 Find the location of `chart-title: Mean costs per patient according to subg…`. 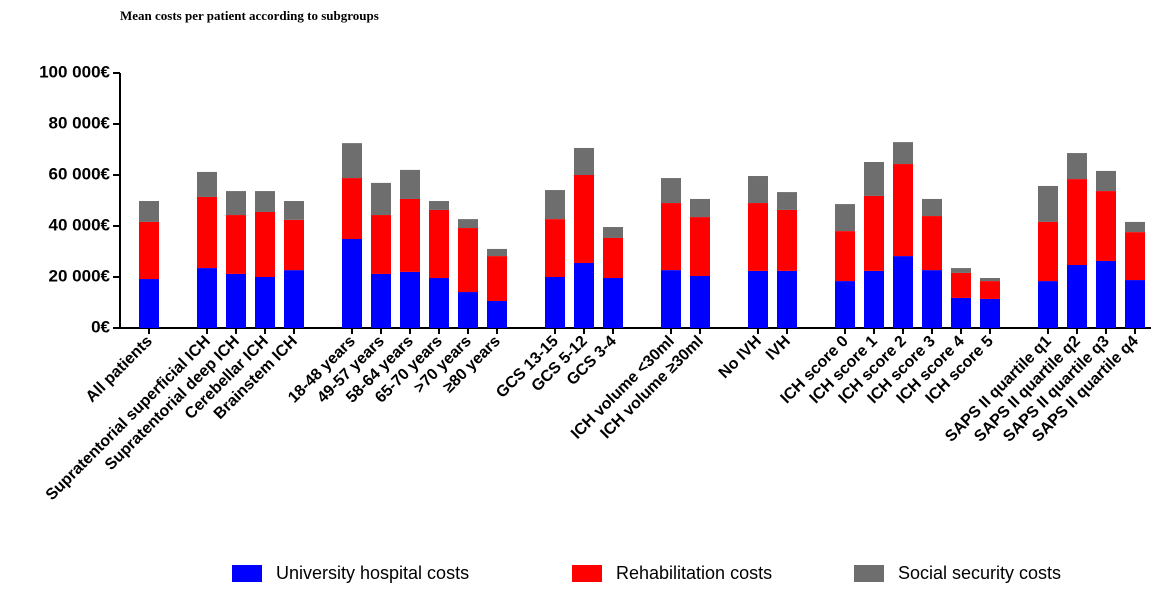

chart-title: Mean costs per patient according to subg… is located at coordinates (249, 15).